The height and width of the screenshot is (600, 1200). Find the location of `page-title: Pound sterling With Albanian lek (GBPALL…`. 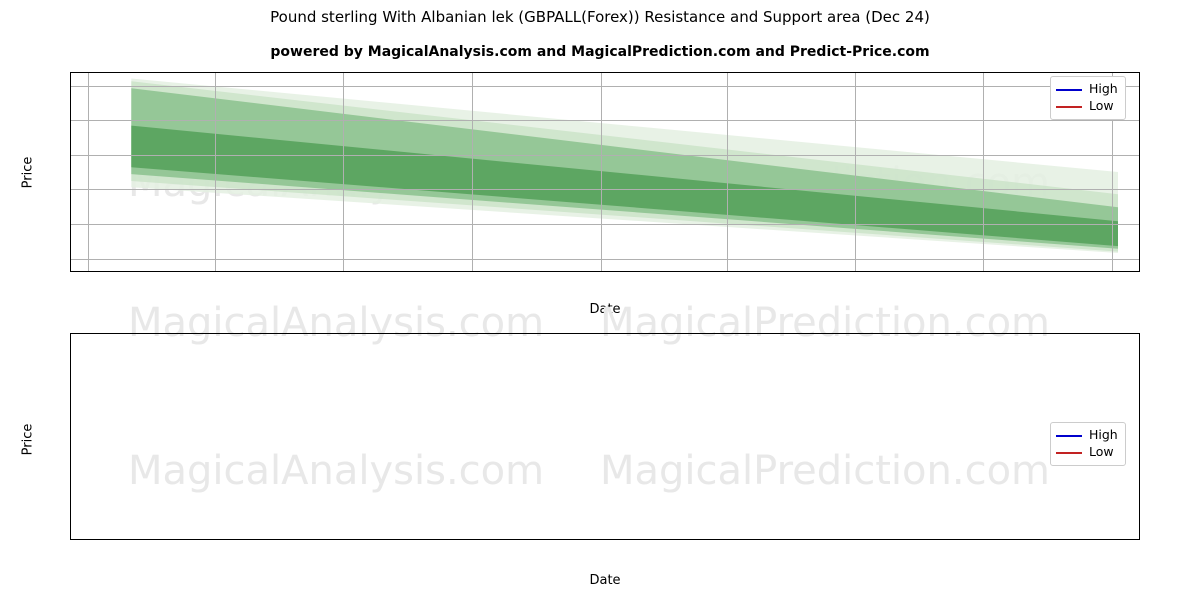

page-title: Pound sterling With Albanian lek (GBPALL… is located at coordinates (600, 17).